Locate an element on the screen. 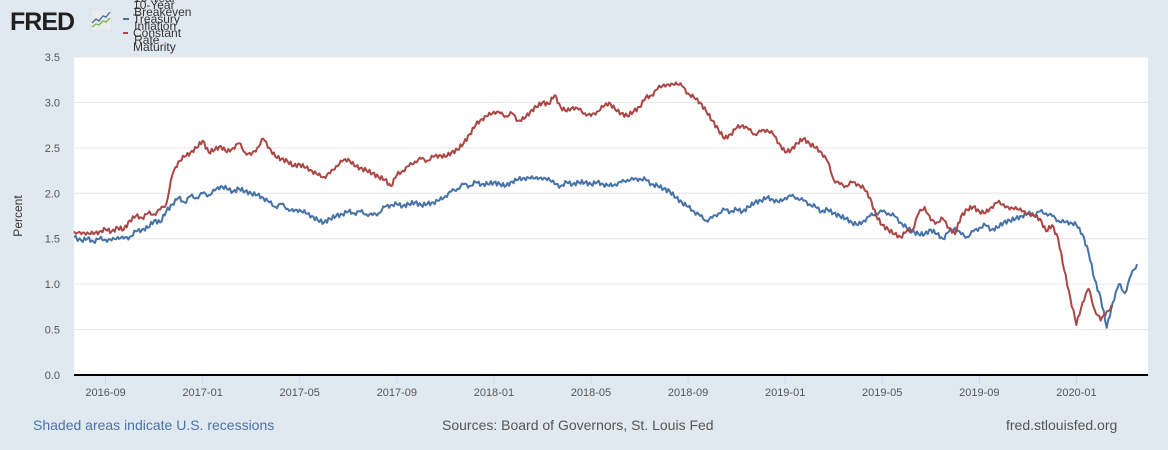  y-axis-ticks: 0.0 0.5 1.0 1.5 2.0 2.5 3.0 3.5 is located at coordinates (52, 217).